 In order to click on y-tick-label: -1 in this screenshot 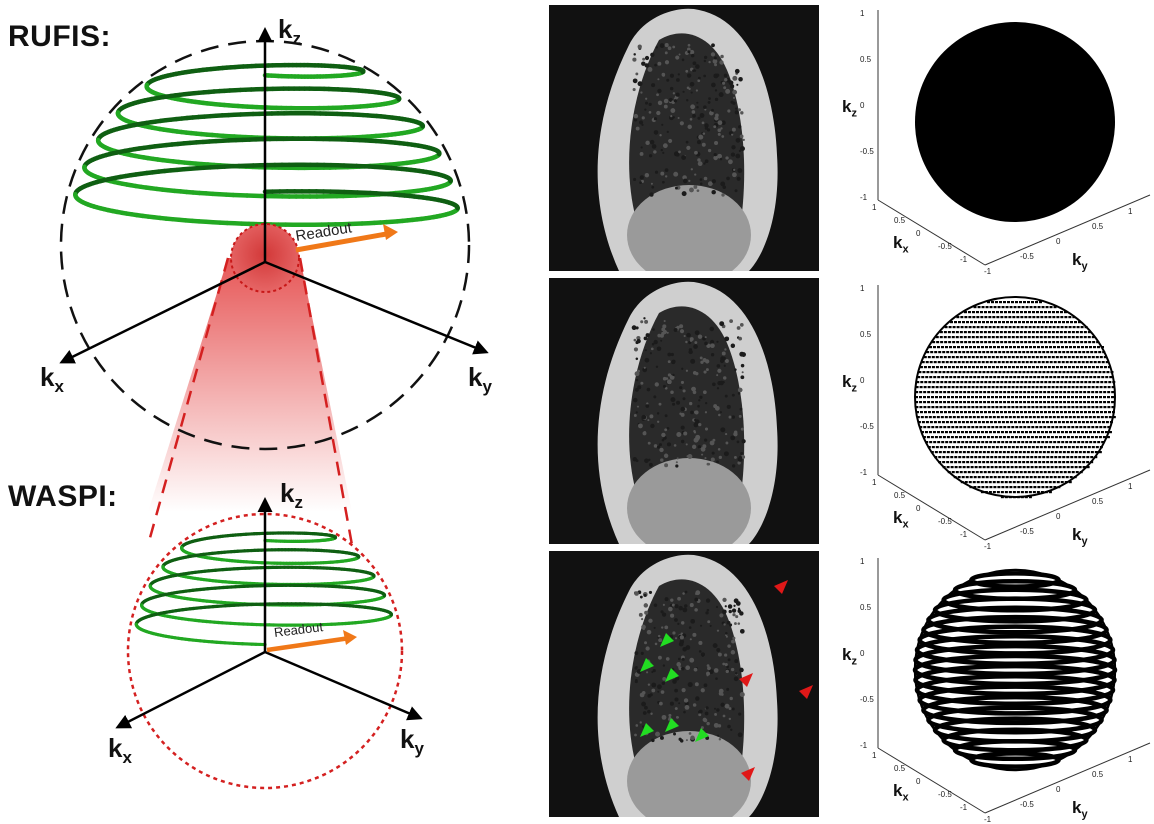, I will do `click(987, 819)`.